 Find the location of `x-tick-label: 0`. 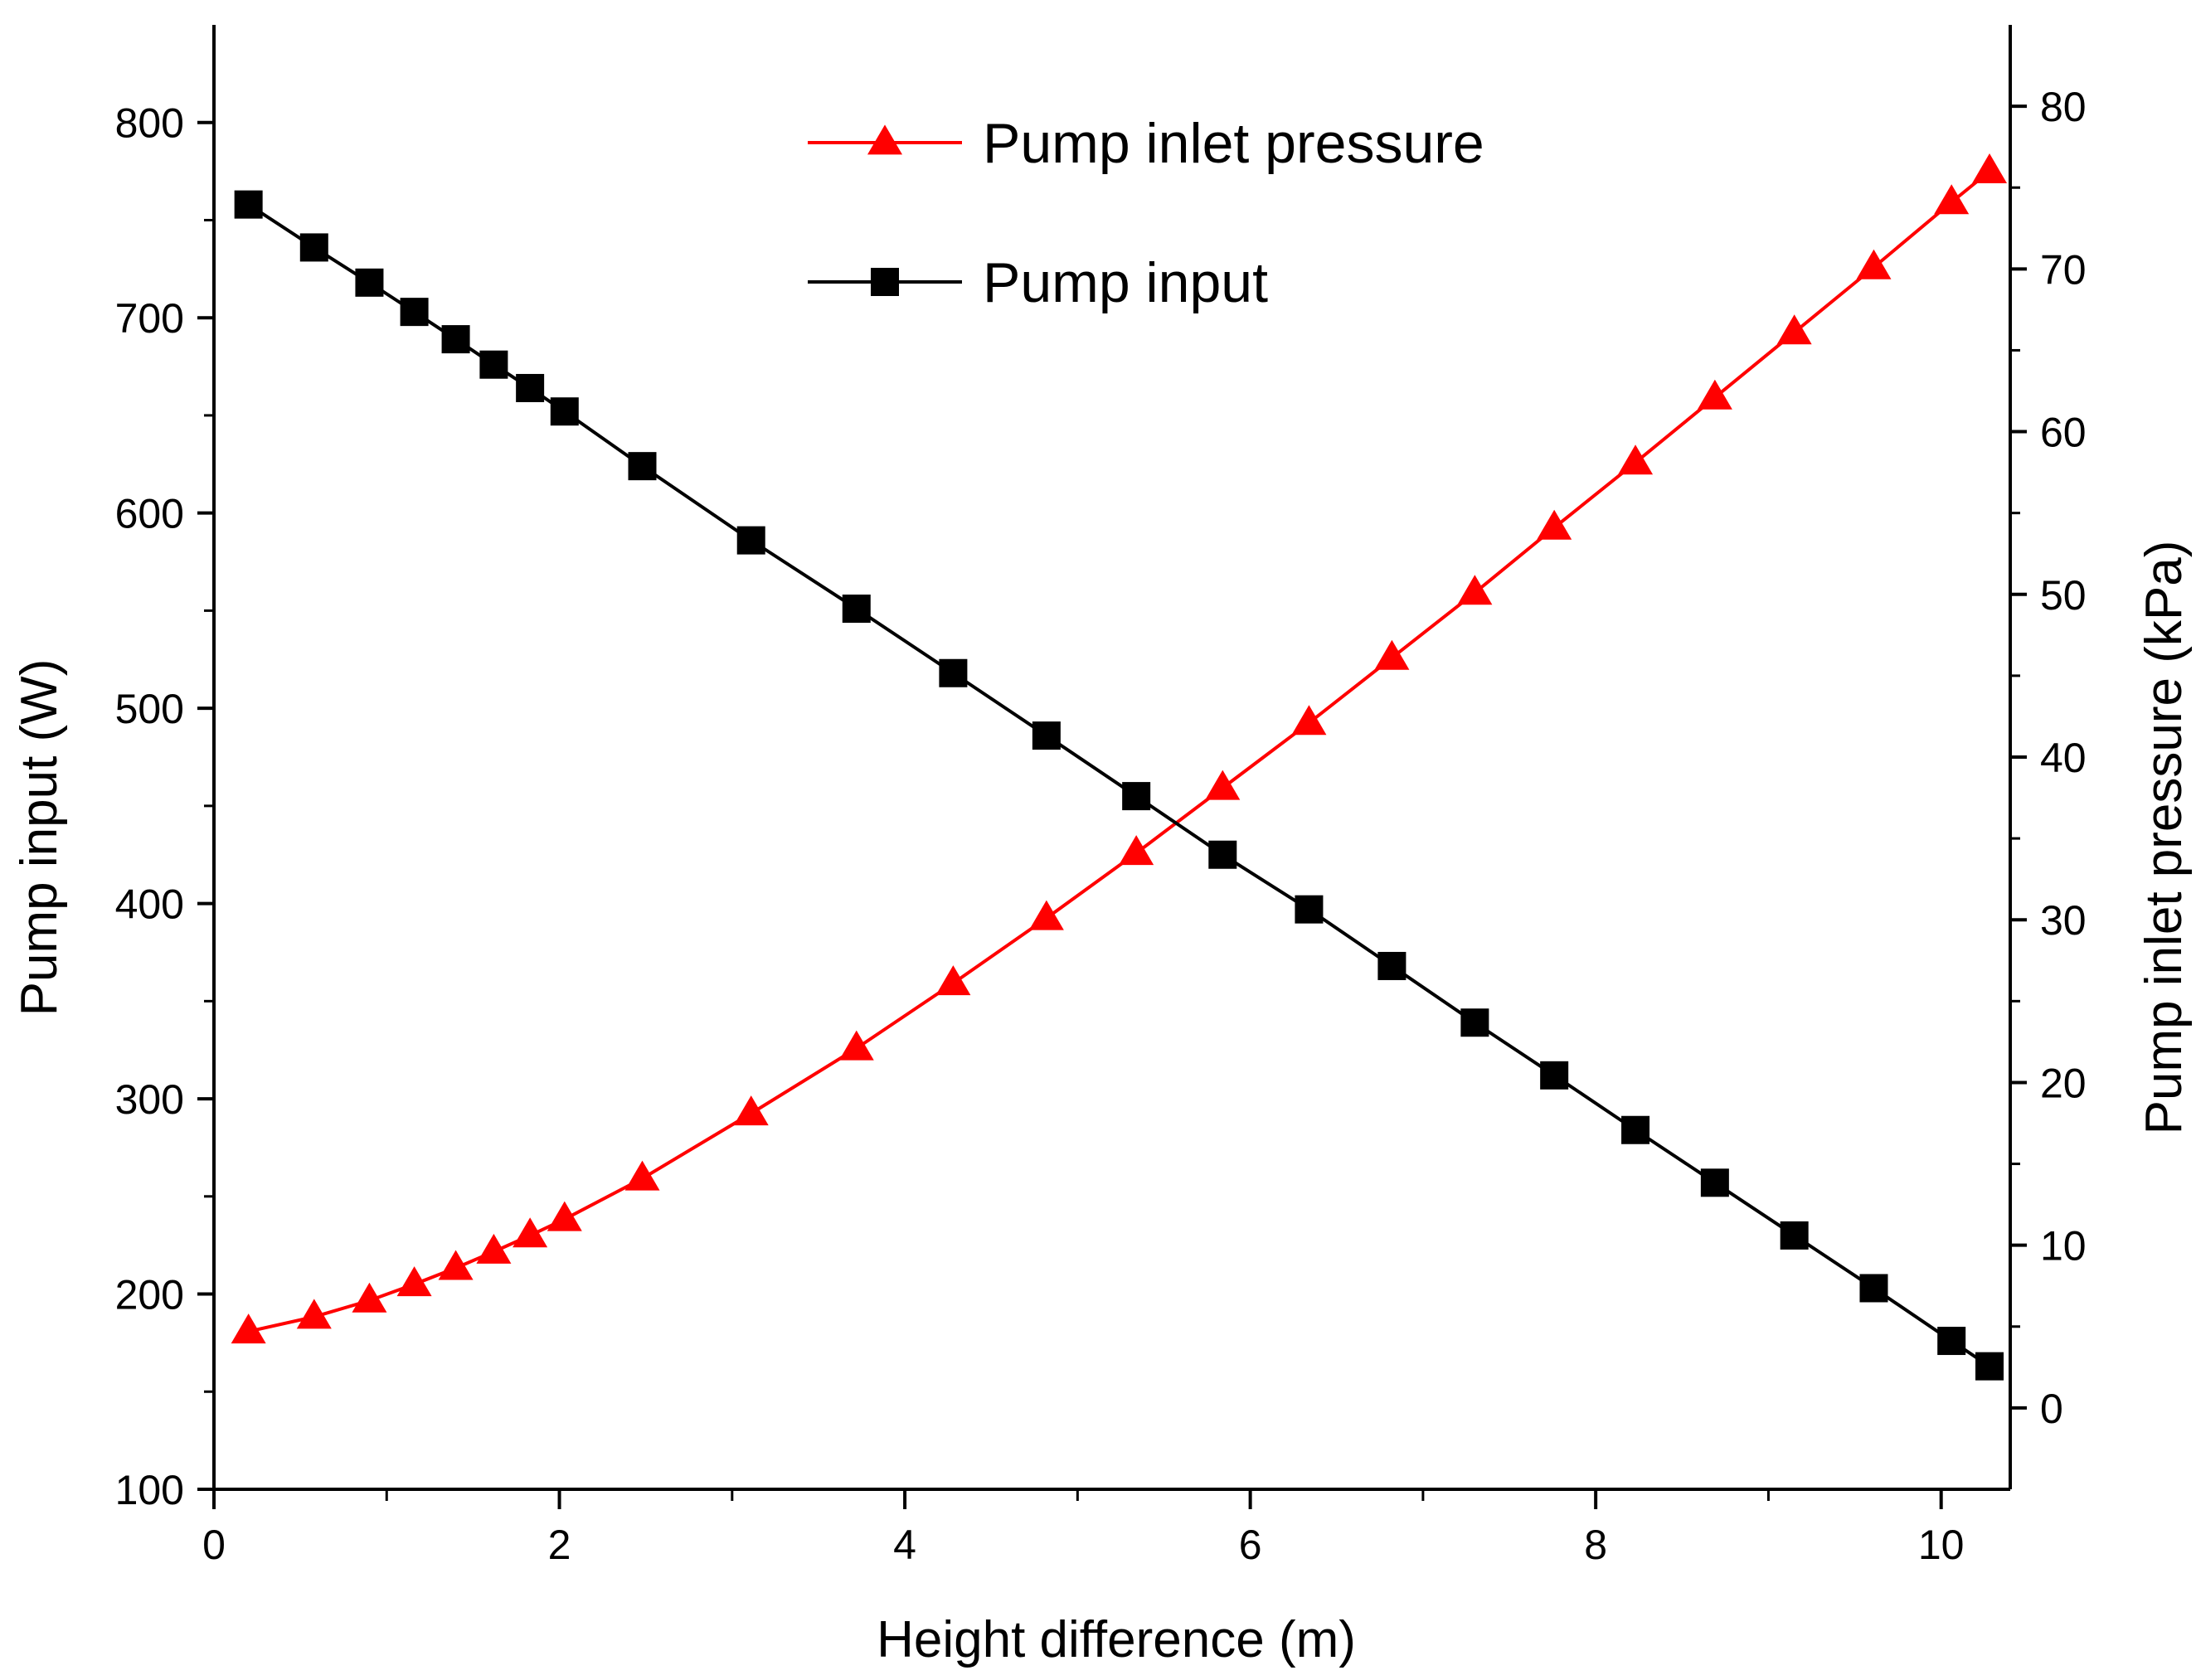

x-tick-label: 0 is located at coordinates (214, 1545).